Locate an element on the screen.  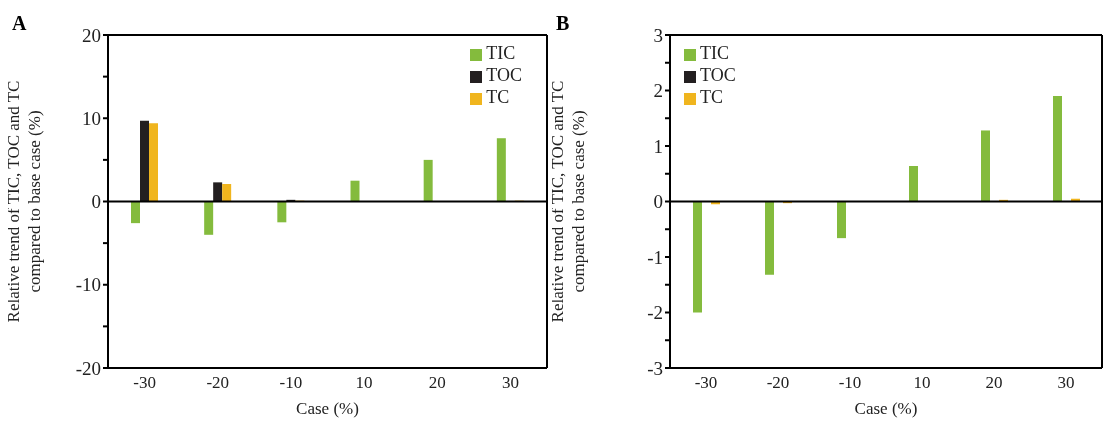
y-tick-label: -10 is located at coordinates (88, 285).